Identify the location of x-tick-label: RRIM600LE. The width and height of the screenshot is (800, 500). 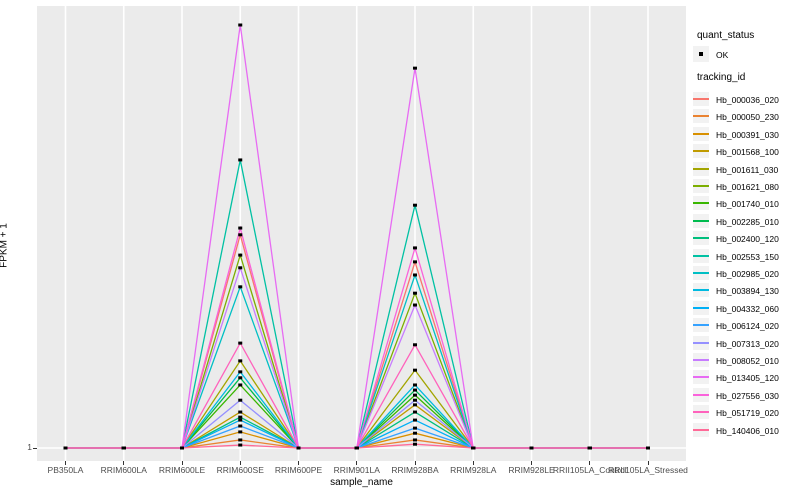
(182, 470).